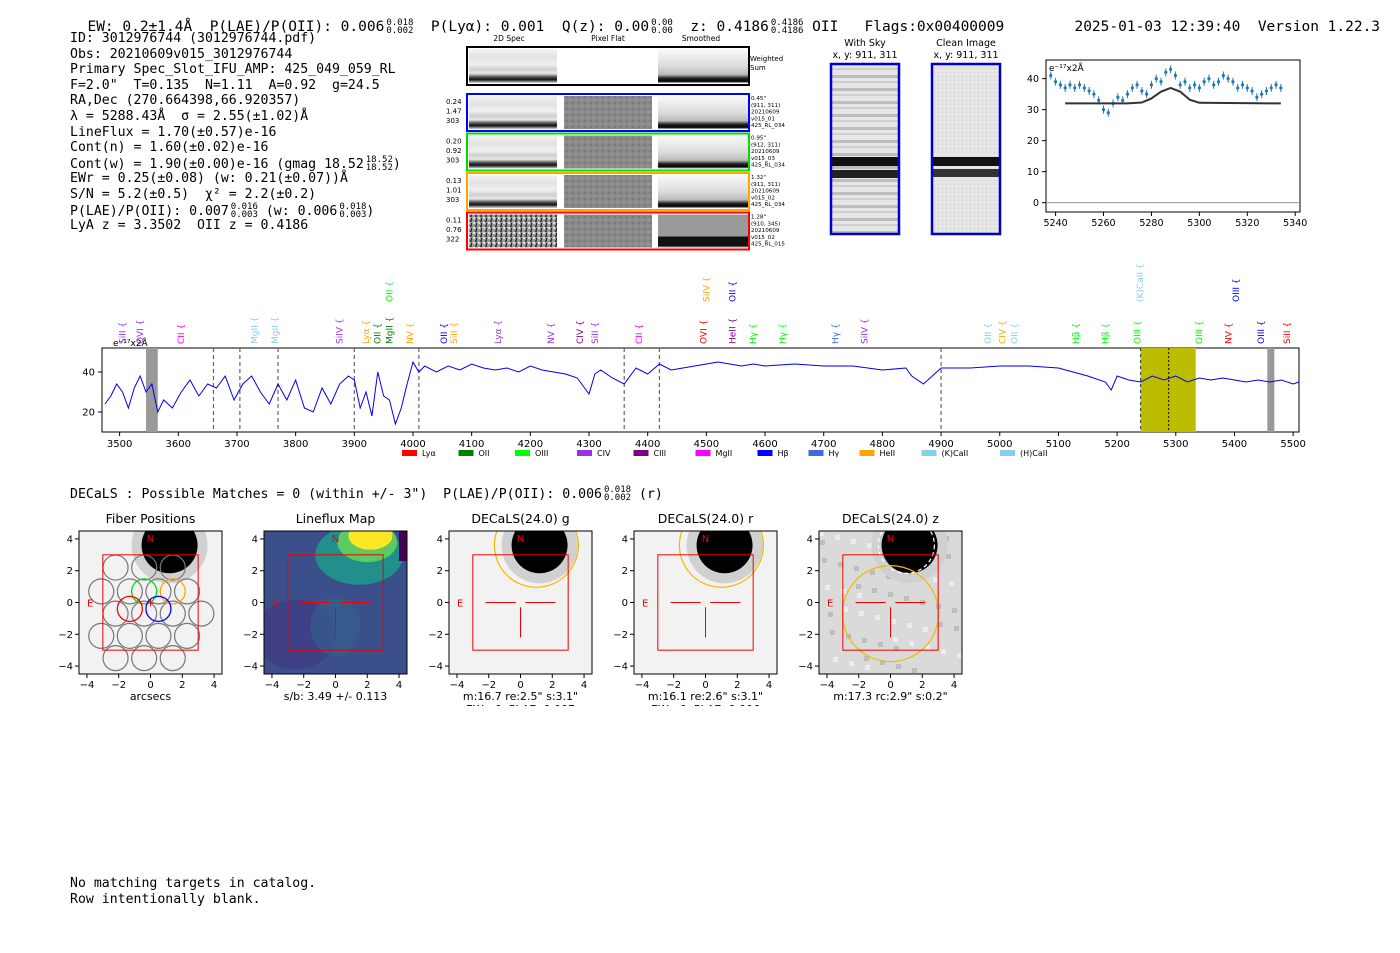 This screenshot has height=953, width=1400. What do you see at coordinates (823, 444) in the screenshot?
I see `spectrum-x-tick-label: 4700` at bounding box center [823, 444].